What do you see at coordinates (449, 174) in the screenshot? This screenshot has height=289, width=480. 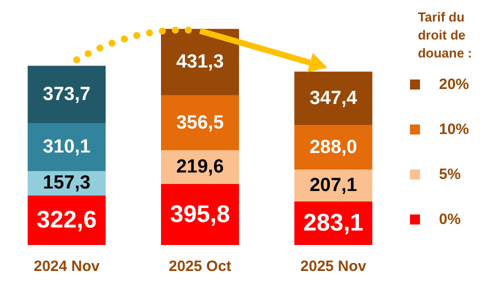 I see `legend-label: 5%` at bounding box center [449, 174].